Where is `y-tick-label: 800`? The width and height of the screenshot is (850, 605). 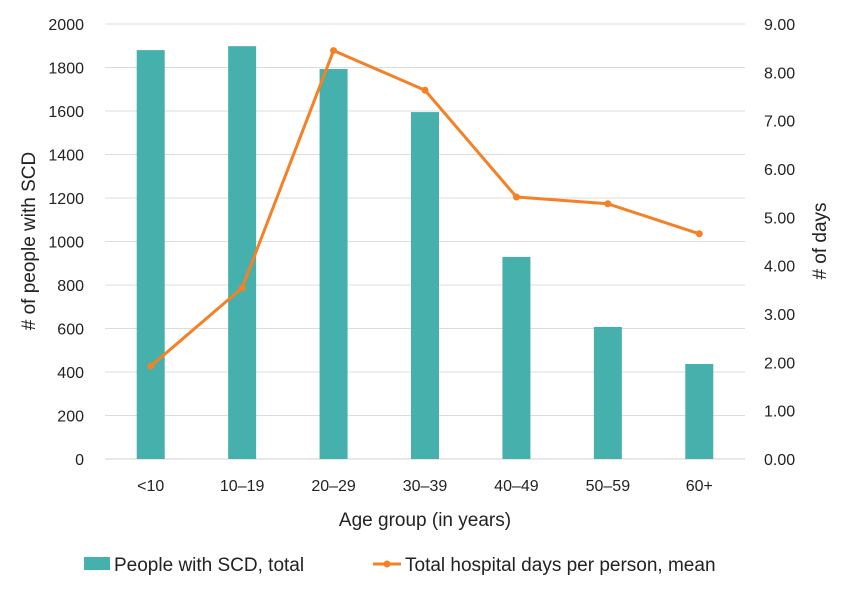 y-tick-label: 800 is located at coordinates (70, 286).